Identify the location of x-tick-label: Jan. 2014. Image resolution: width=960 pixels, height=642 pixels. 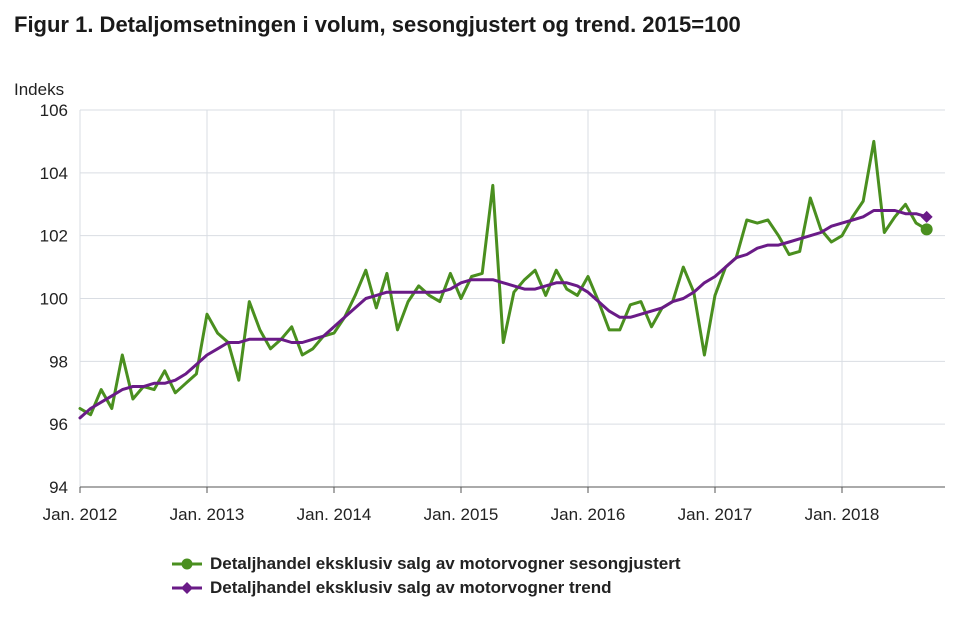
(334, 514).